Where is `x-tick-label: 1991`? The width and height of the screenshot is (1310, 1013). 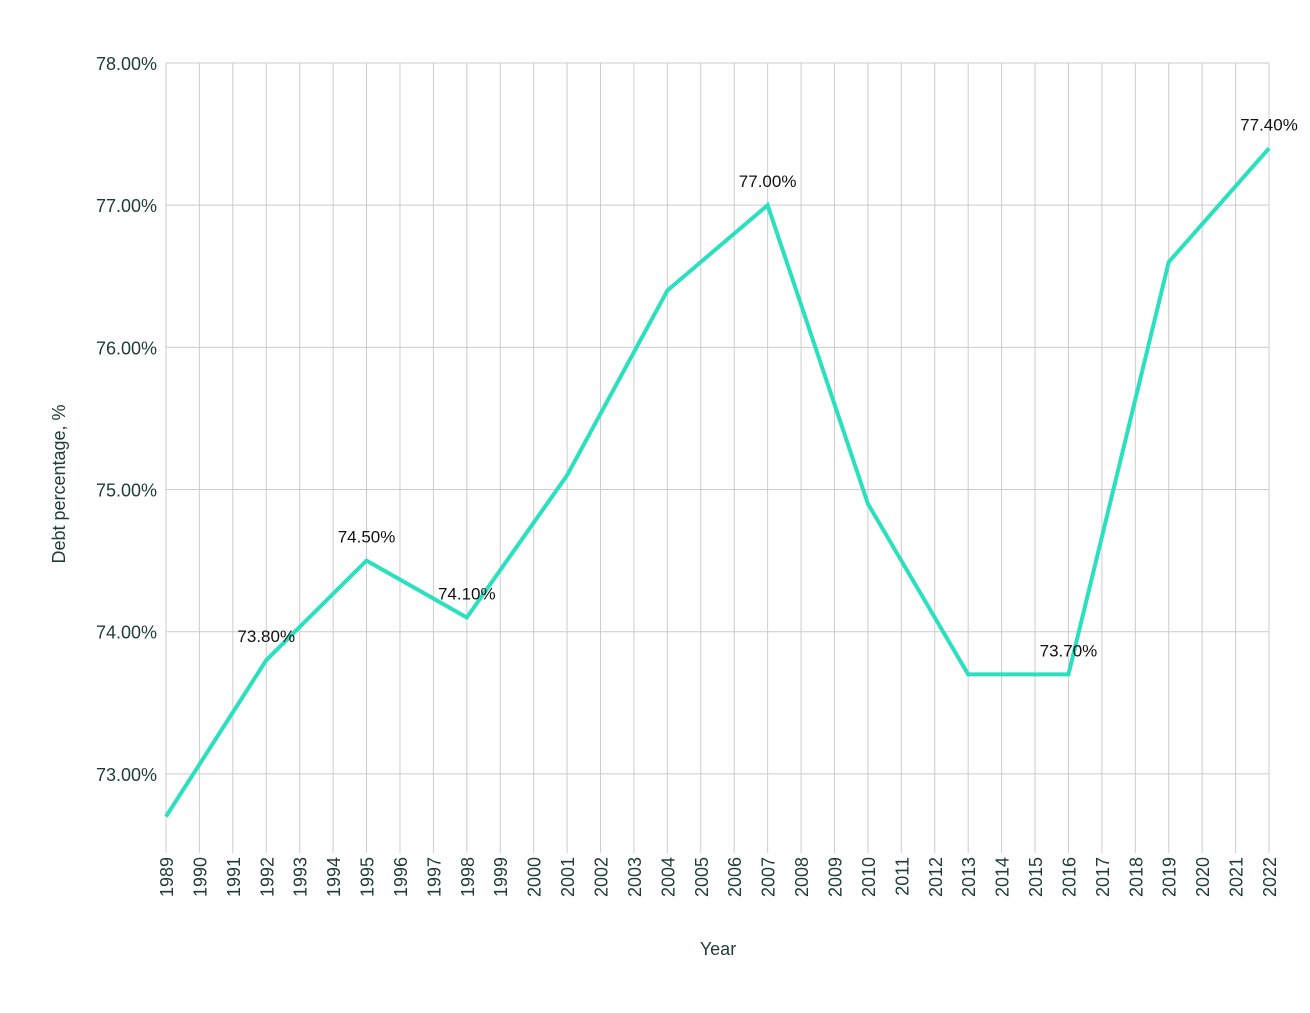
x-tick-label: 1991 is located at coordinates (234, 877).